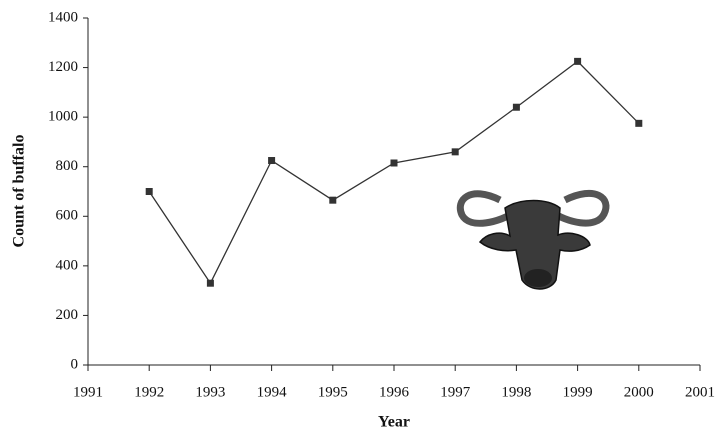 The height and width of the screenshot is (432, 716). Describe the element at coordinates (578, 392) in the screenshot. I see `x-tick-label: 1999` at that location.